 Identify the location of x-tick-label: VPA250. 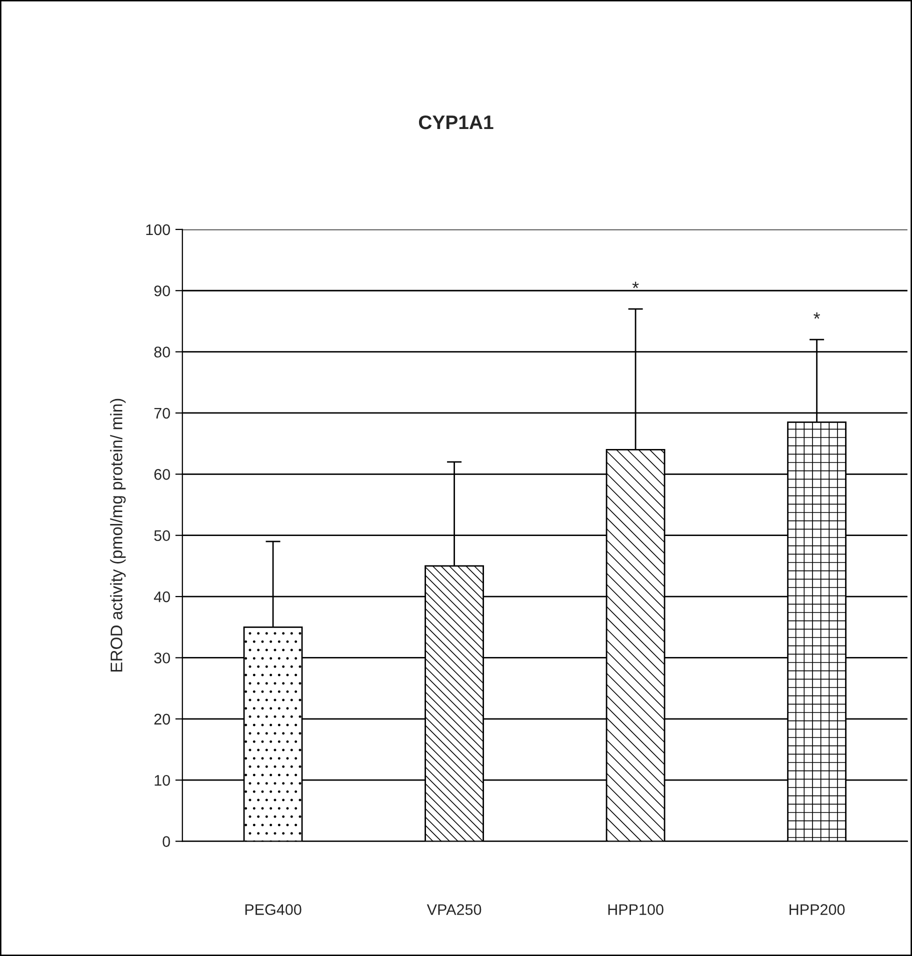
(454, 909).